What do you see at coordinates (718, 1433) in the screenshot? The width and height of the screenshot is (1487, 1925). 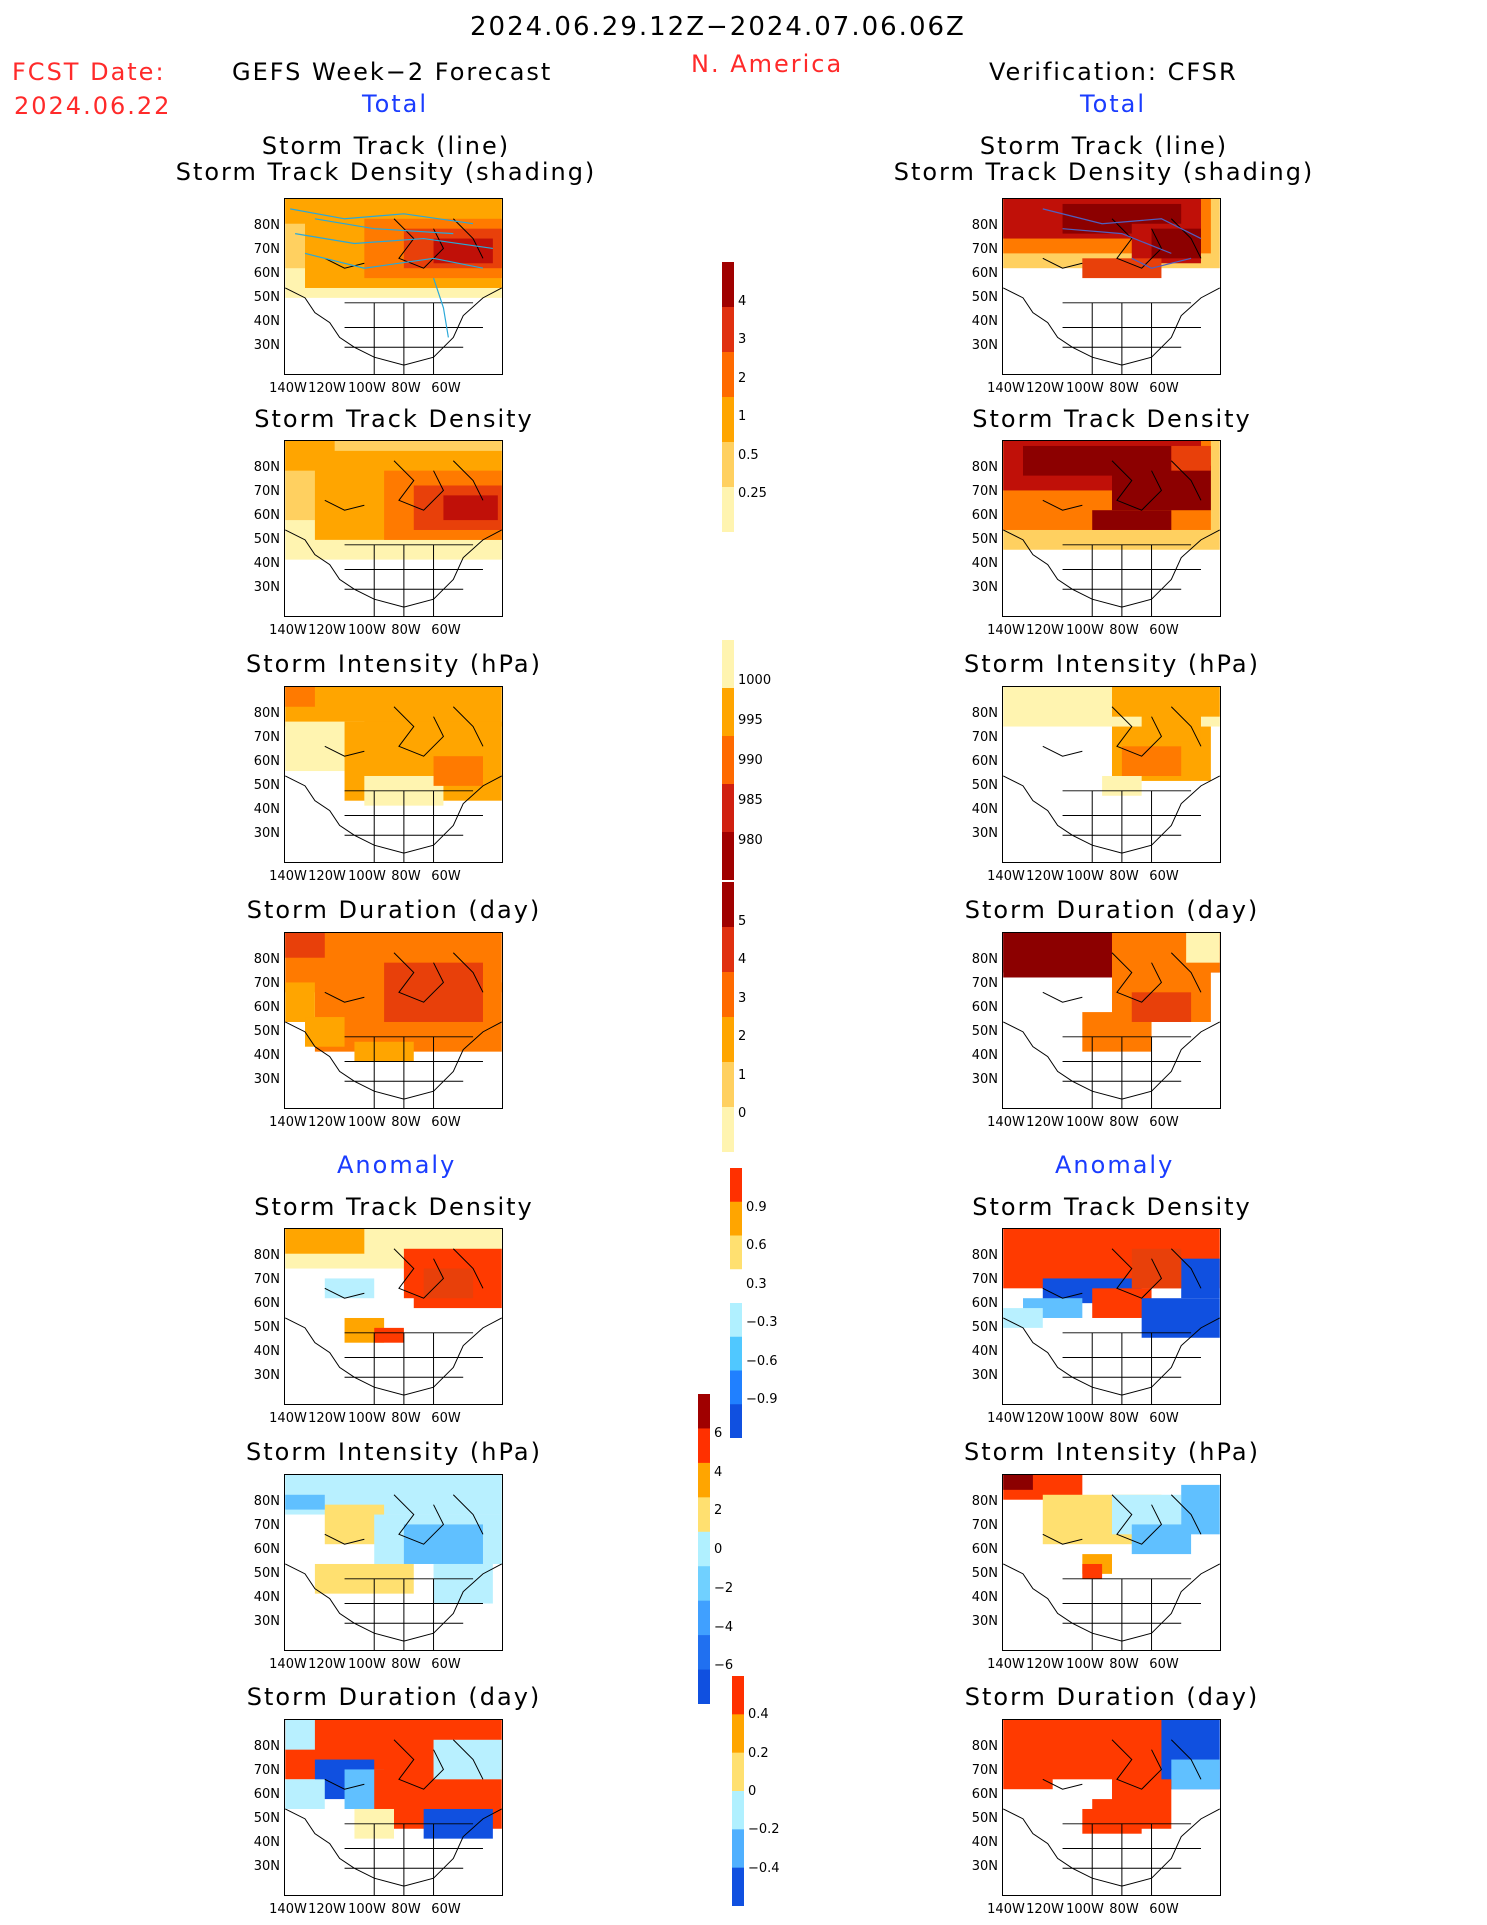 I see `colorbar-label: 6` at bounding box center [718, 1433].